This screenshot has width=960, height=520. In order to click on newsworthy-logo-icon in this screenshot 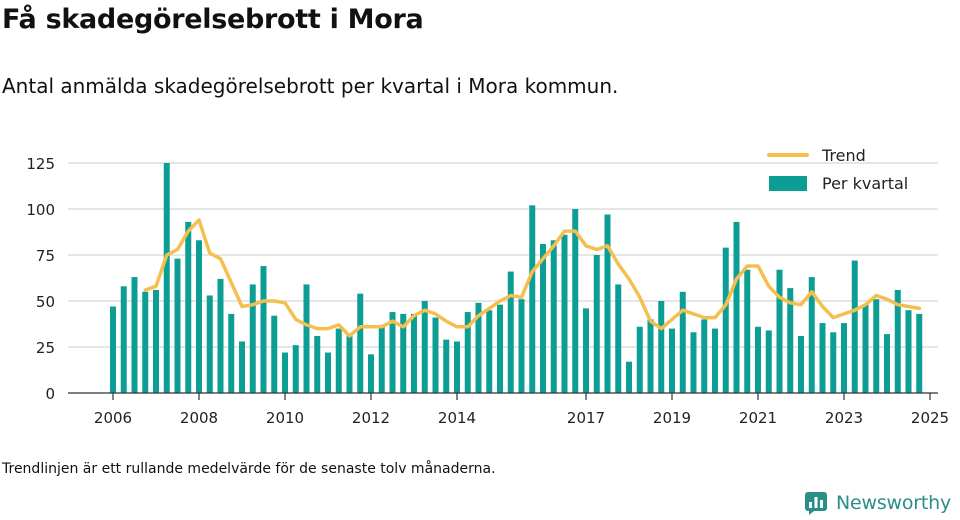, I will do `click(816, 503)`.